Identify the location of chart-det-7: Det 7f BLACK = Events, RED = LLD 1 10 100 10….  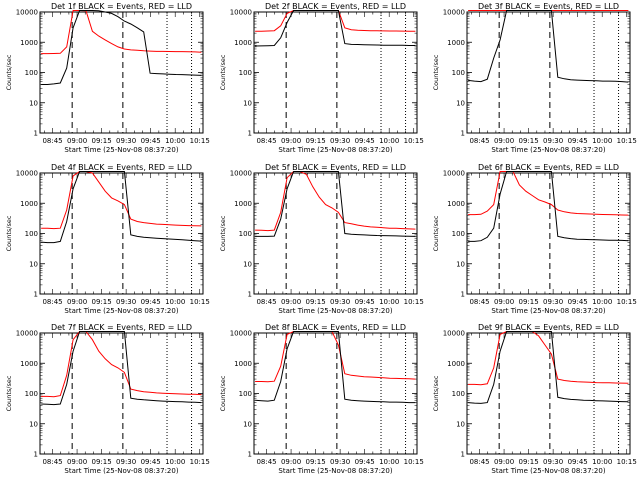
(107, 399).